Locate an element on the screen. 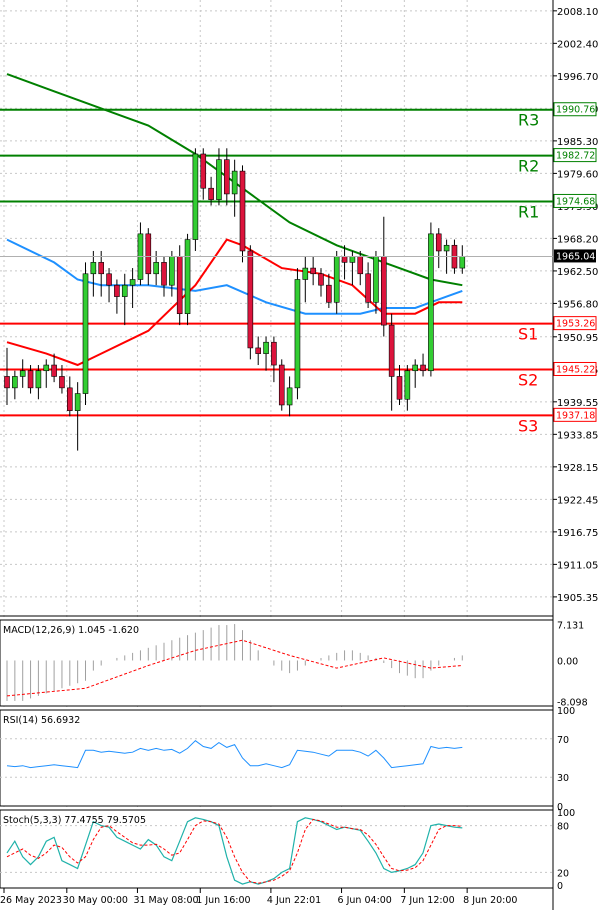 This screenshot has width=600, height=910. x-tick-label: 7 Jun 12:00 is located at coordinates (427, 900).